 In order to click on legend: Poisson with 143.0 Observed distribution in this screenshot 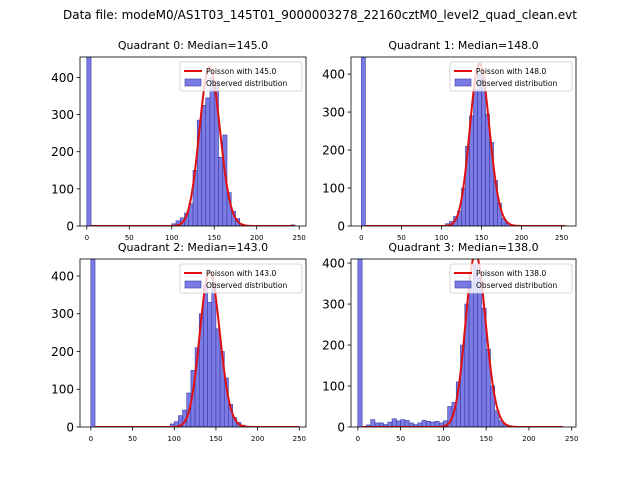, I will do `click(241, 278)`.